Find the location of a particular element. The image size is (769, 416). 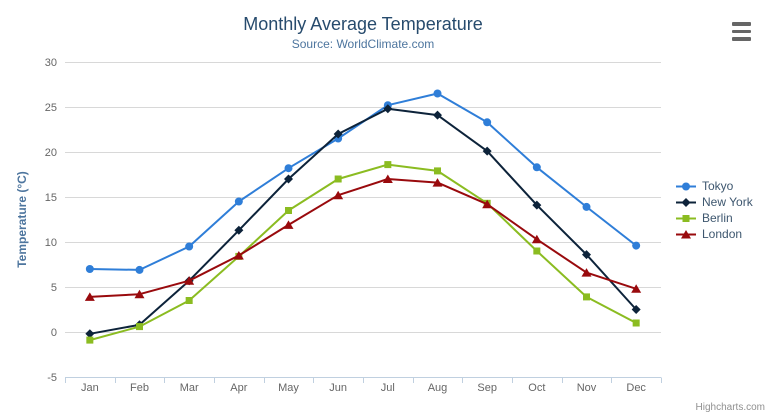

x-axis-label: Nov is located at coordinates (587, 388).